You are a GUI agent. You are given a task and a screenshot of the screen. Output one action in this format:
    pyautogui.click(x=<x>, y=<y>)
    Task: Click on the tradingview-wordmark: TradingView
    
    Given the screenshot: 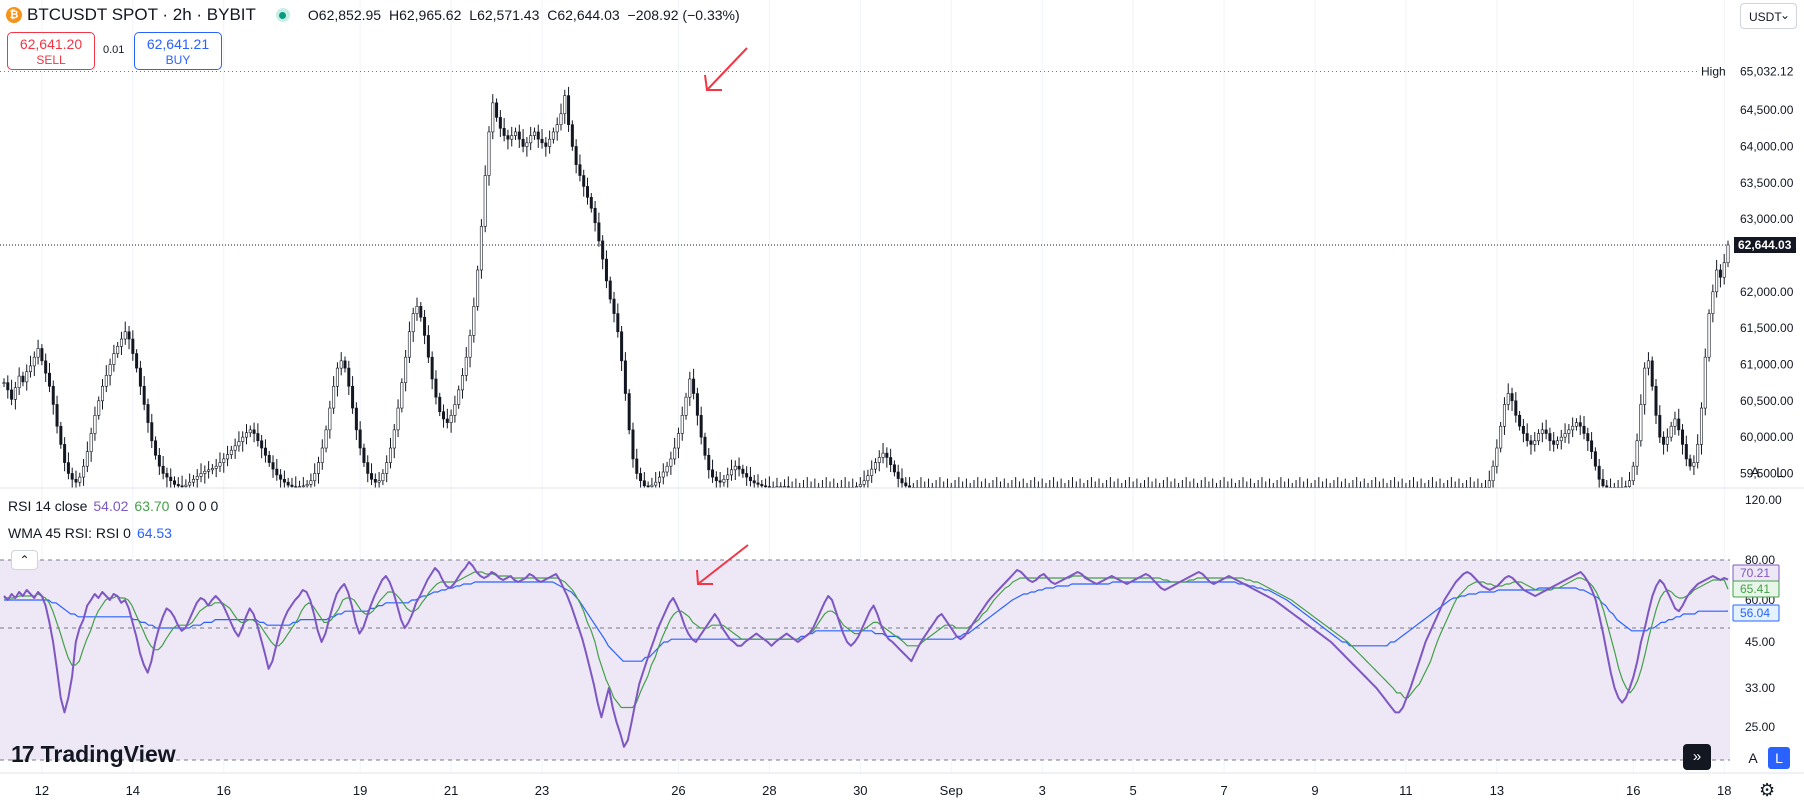 What is the action you would take?
    pyautogui.click(x=108, y=754)
    